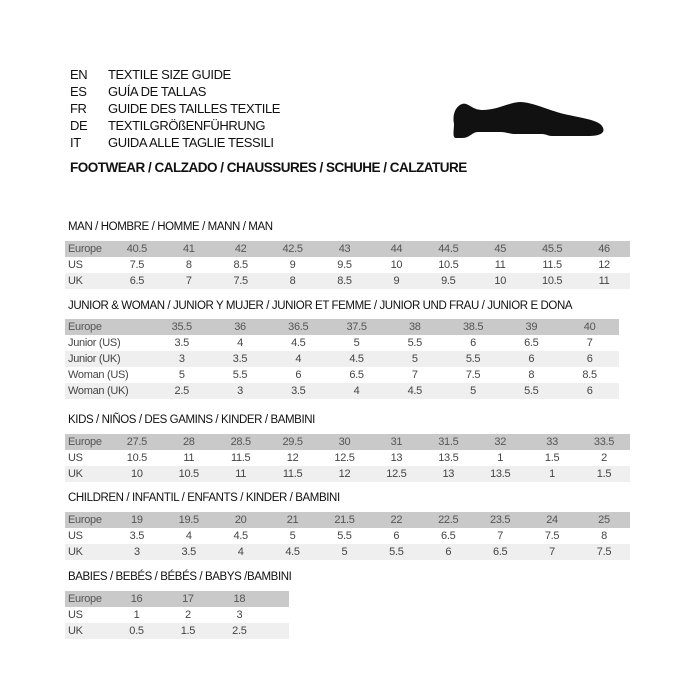 The width and height of the screenshot is (700, 700). Describe the element at coordinates (500, 249) in the screenshot. I see `size-cell: 45` at that location.